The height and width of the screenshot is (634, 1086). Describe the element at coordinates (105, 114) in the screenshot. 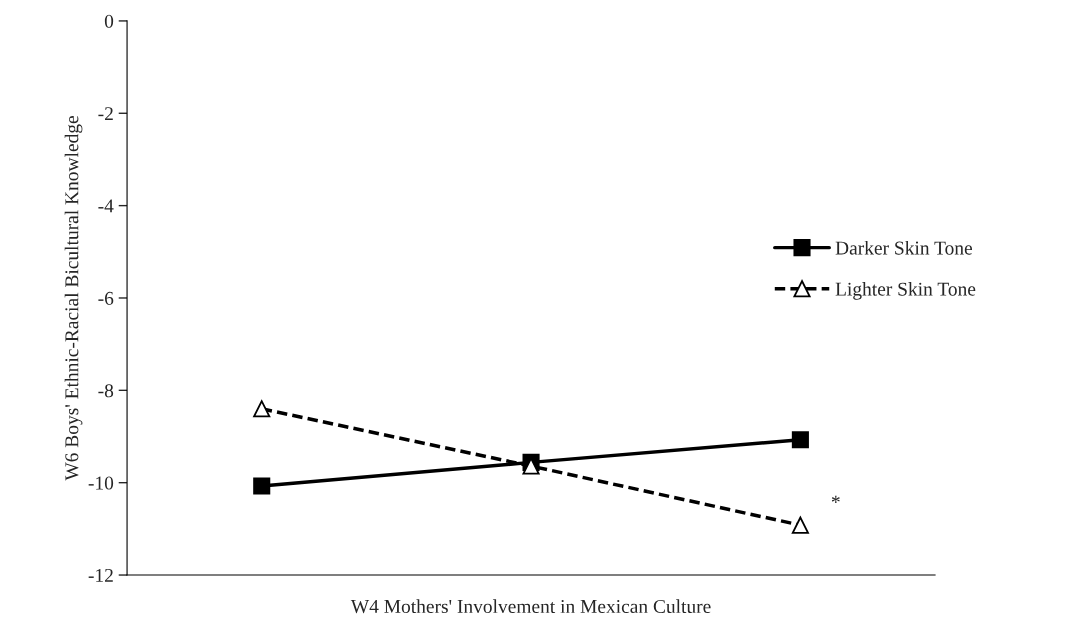

I see `y-tick-label: -2` at that location.